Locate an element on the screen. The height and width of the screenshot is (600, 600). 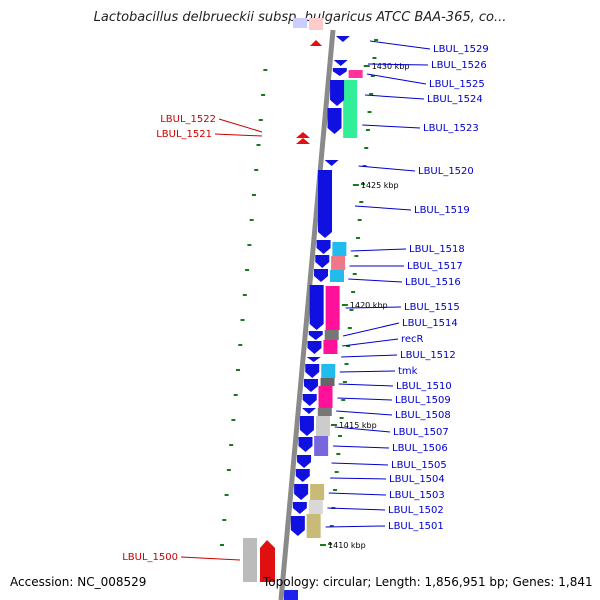
gene-label: LBUL_1514 is located at coordinates (430, 323).